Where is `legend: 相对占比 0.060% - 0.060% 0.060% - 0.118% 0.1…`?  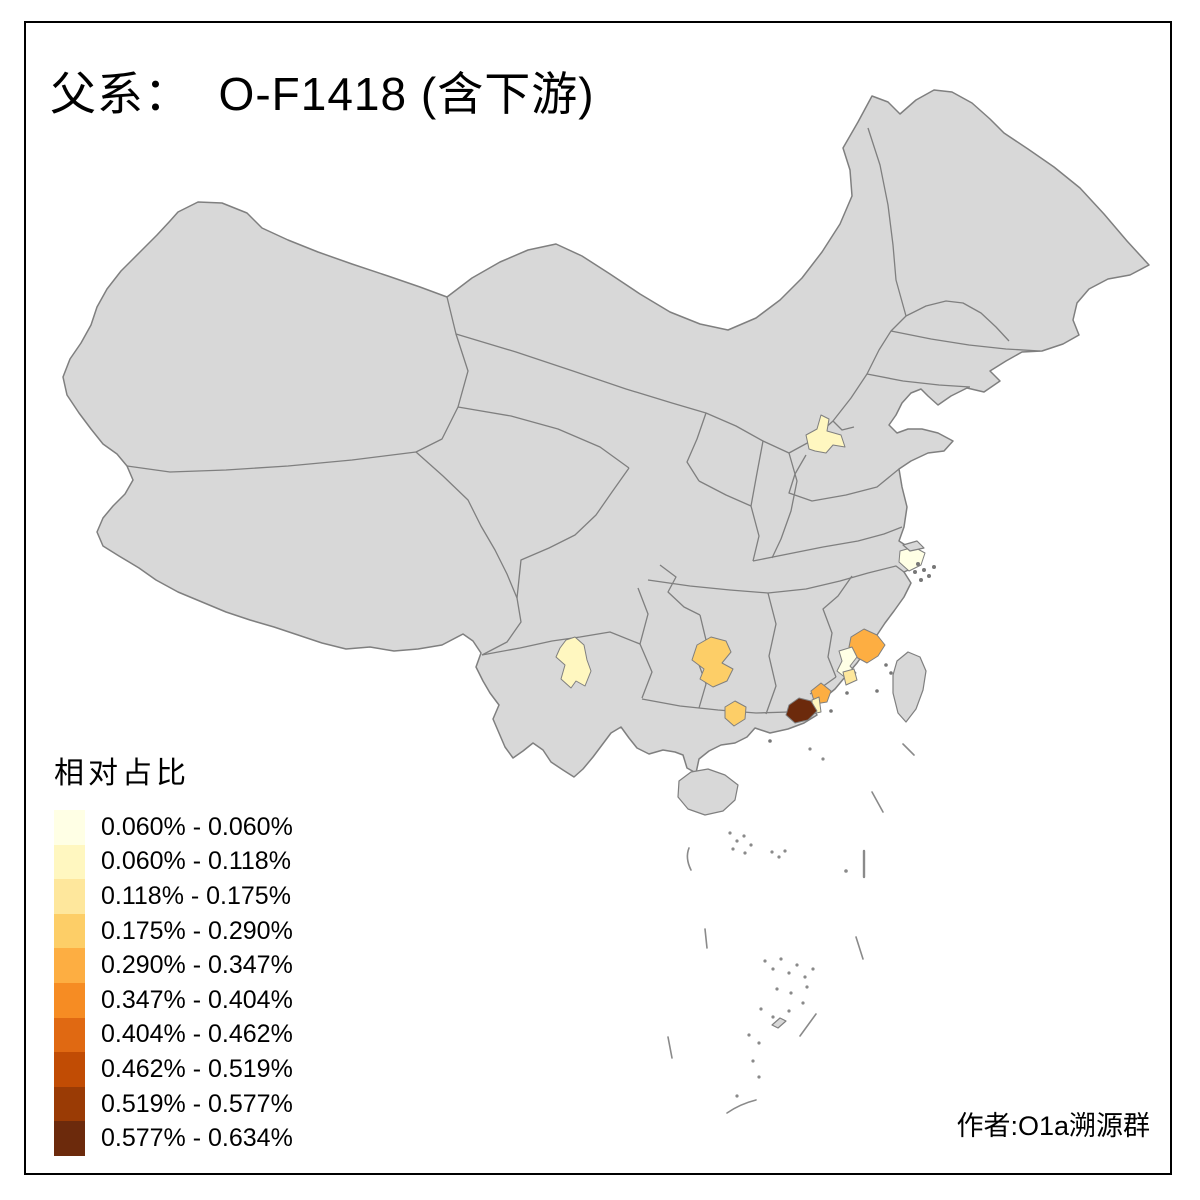
legend: 相对占比 0.060% - 0.060% 0.060% - 0.118% 0.1… is located at coordinates (173, 952).